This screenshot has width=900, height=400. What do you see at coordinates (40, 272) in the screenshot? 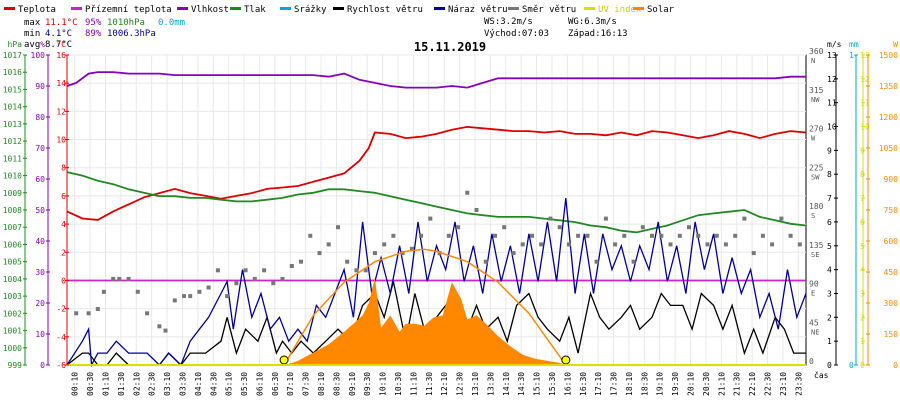
I see `pct-axis-tick-label: 30` at bounding box center [40, 272].